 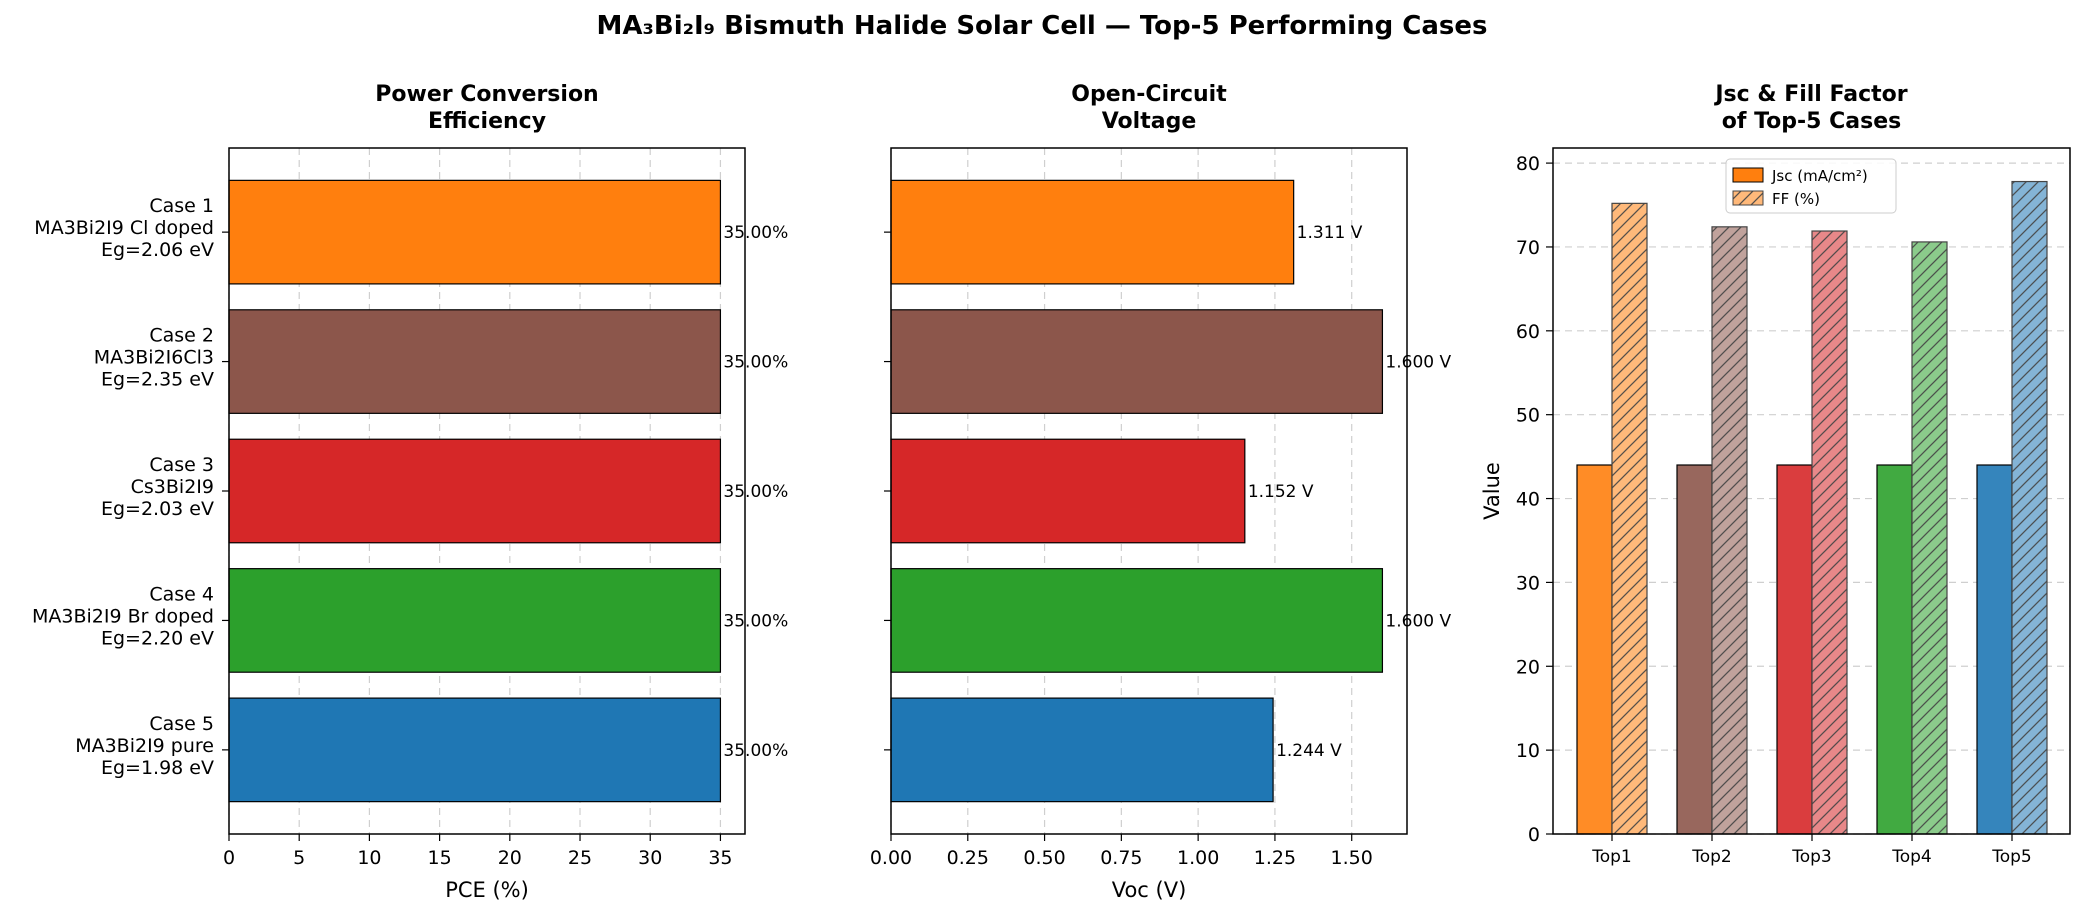 I want to click on legend-swatch-jsc, so click(x=1748, y=175).